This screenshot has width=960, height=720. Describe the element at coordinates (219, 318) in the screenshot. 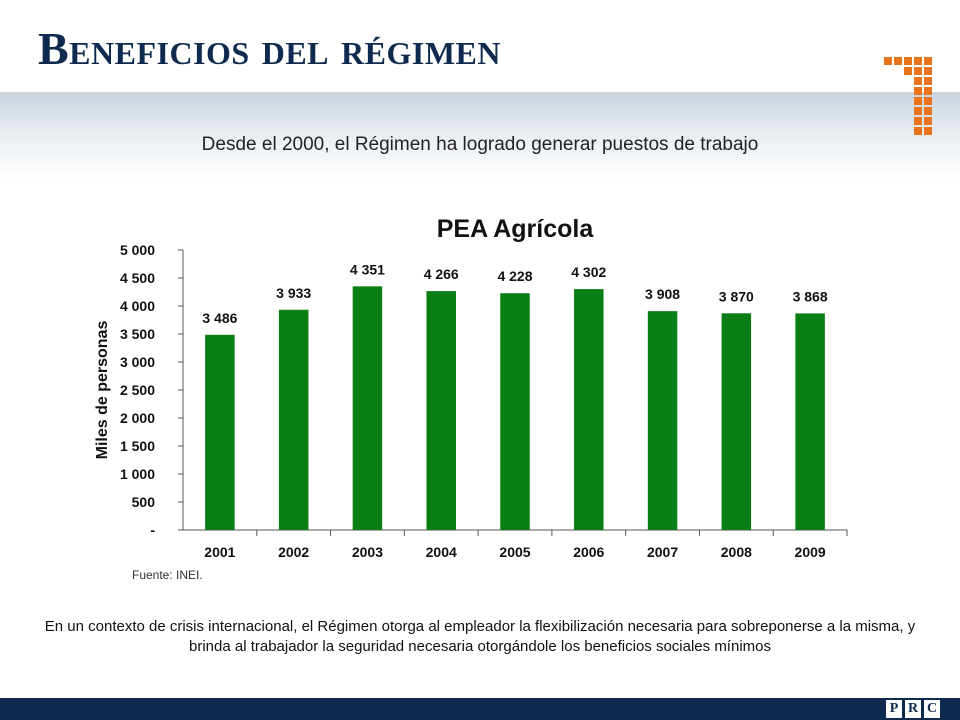

I see `data-label-2001: 3 486` at that location.